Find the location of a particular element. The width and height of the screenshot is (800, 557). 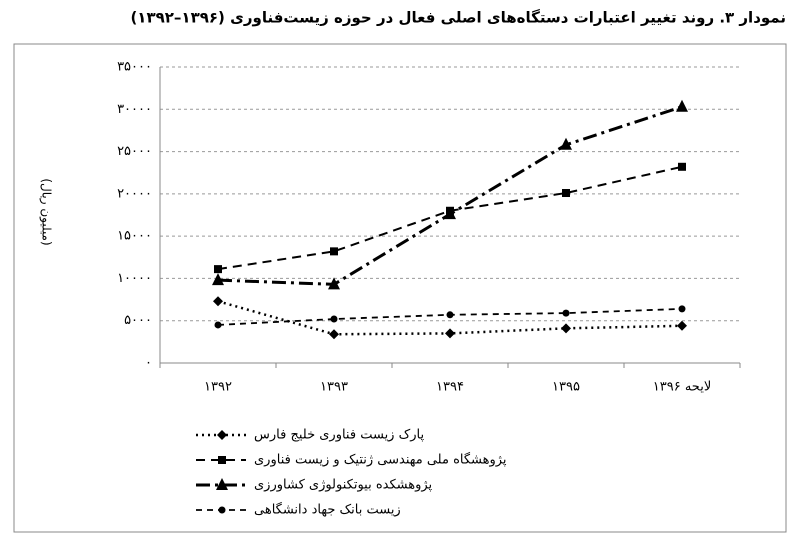

y-tick-label: ۵۰۰۰ is located at coordinates (138, 320).